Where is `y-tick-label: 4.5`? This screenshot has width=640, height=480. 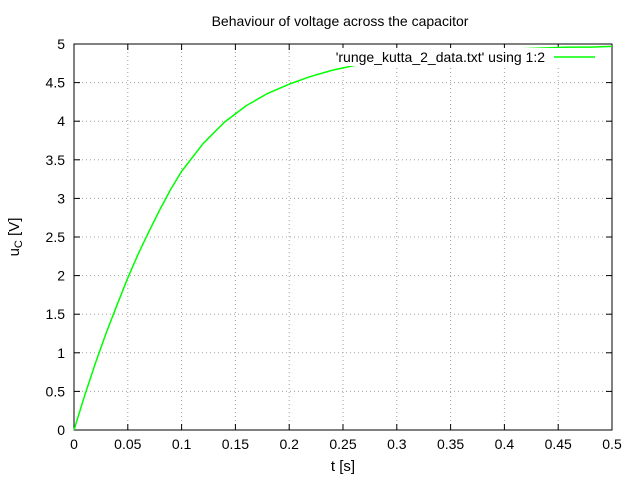 y-tick-label: 4.5 is located at coordinates (56, 83).